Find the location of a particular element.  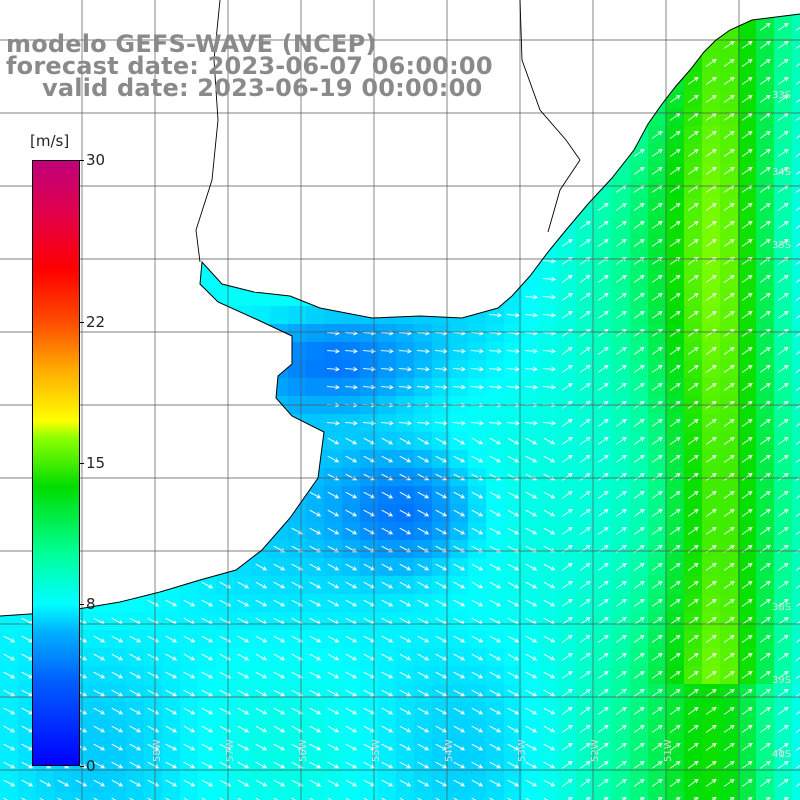

colorbar-tick-label: 8 is located at coordinates (91, 604).